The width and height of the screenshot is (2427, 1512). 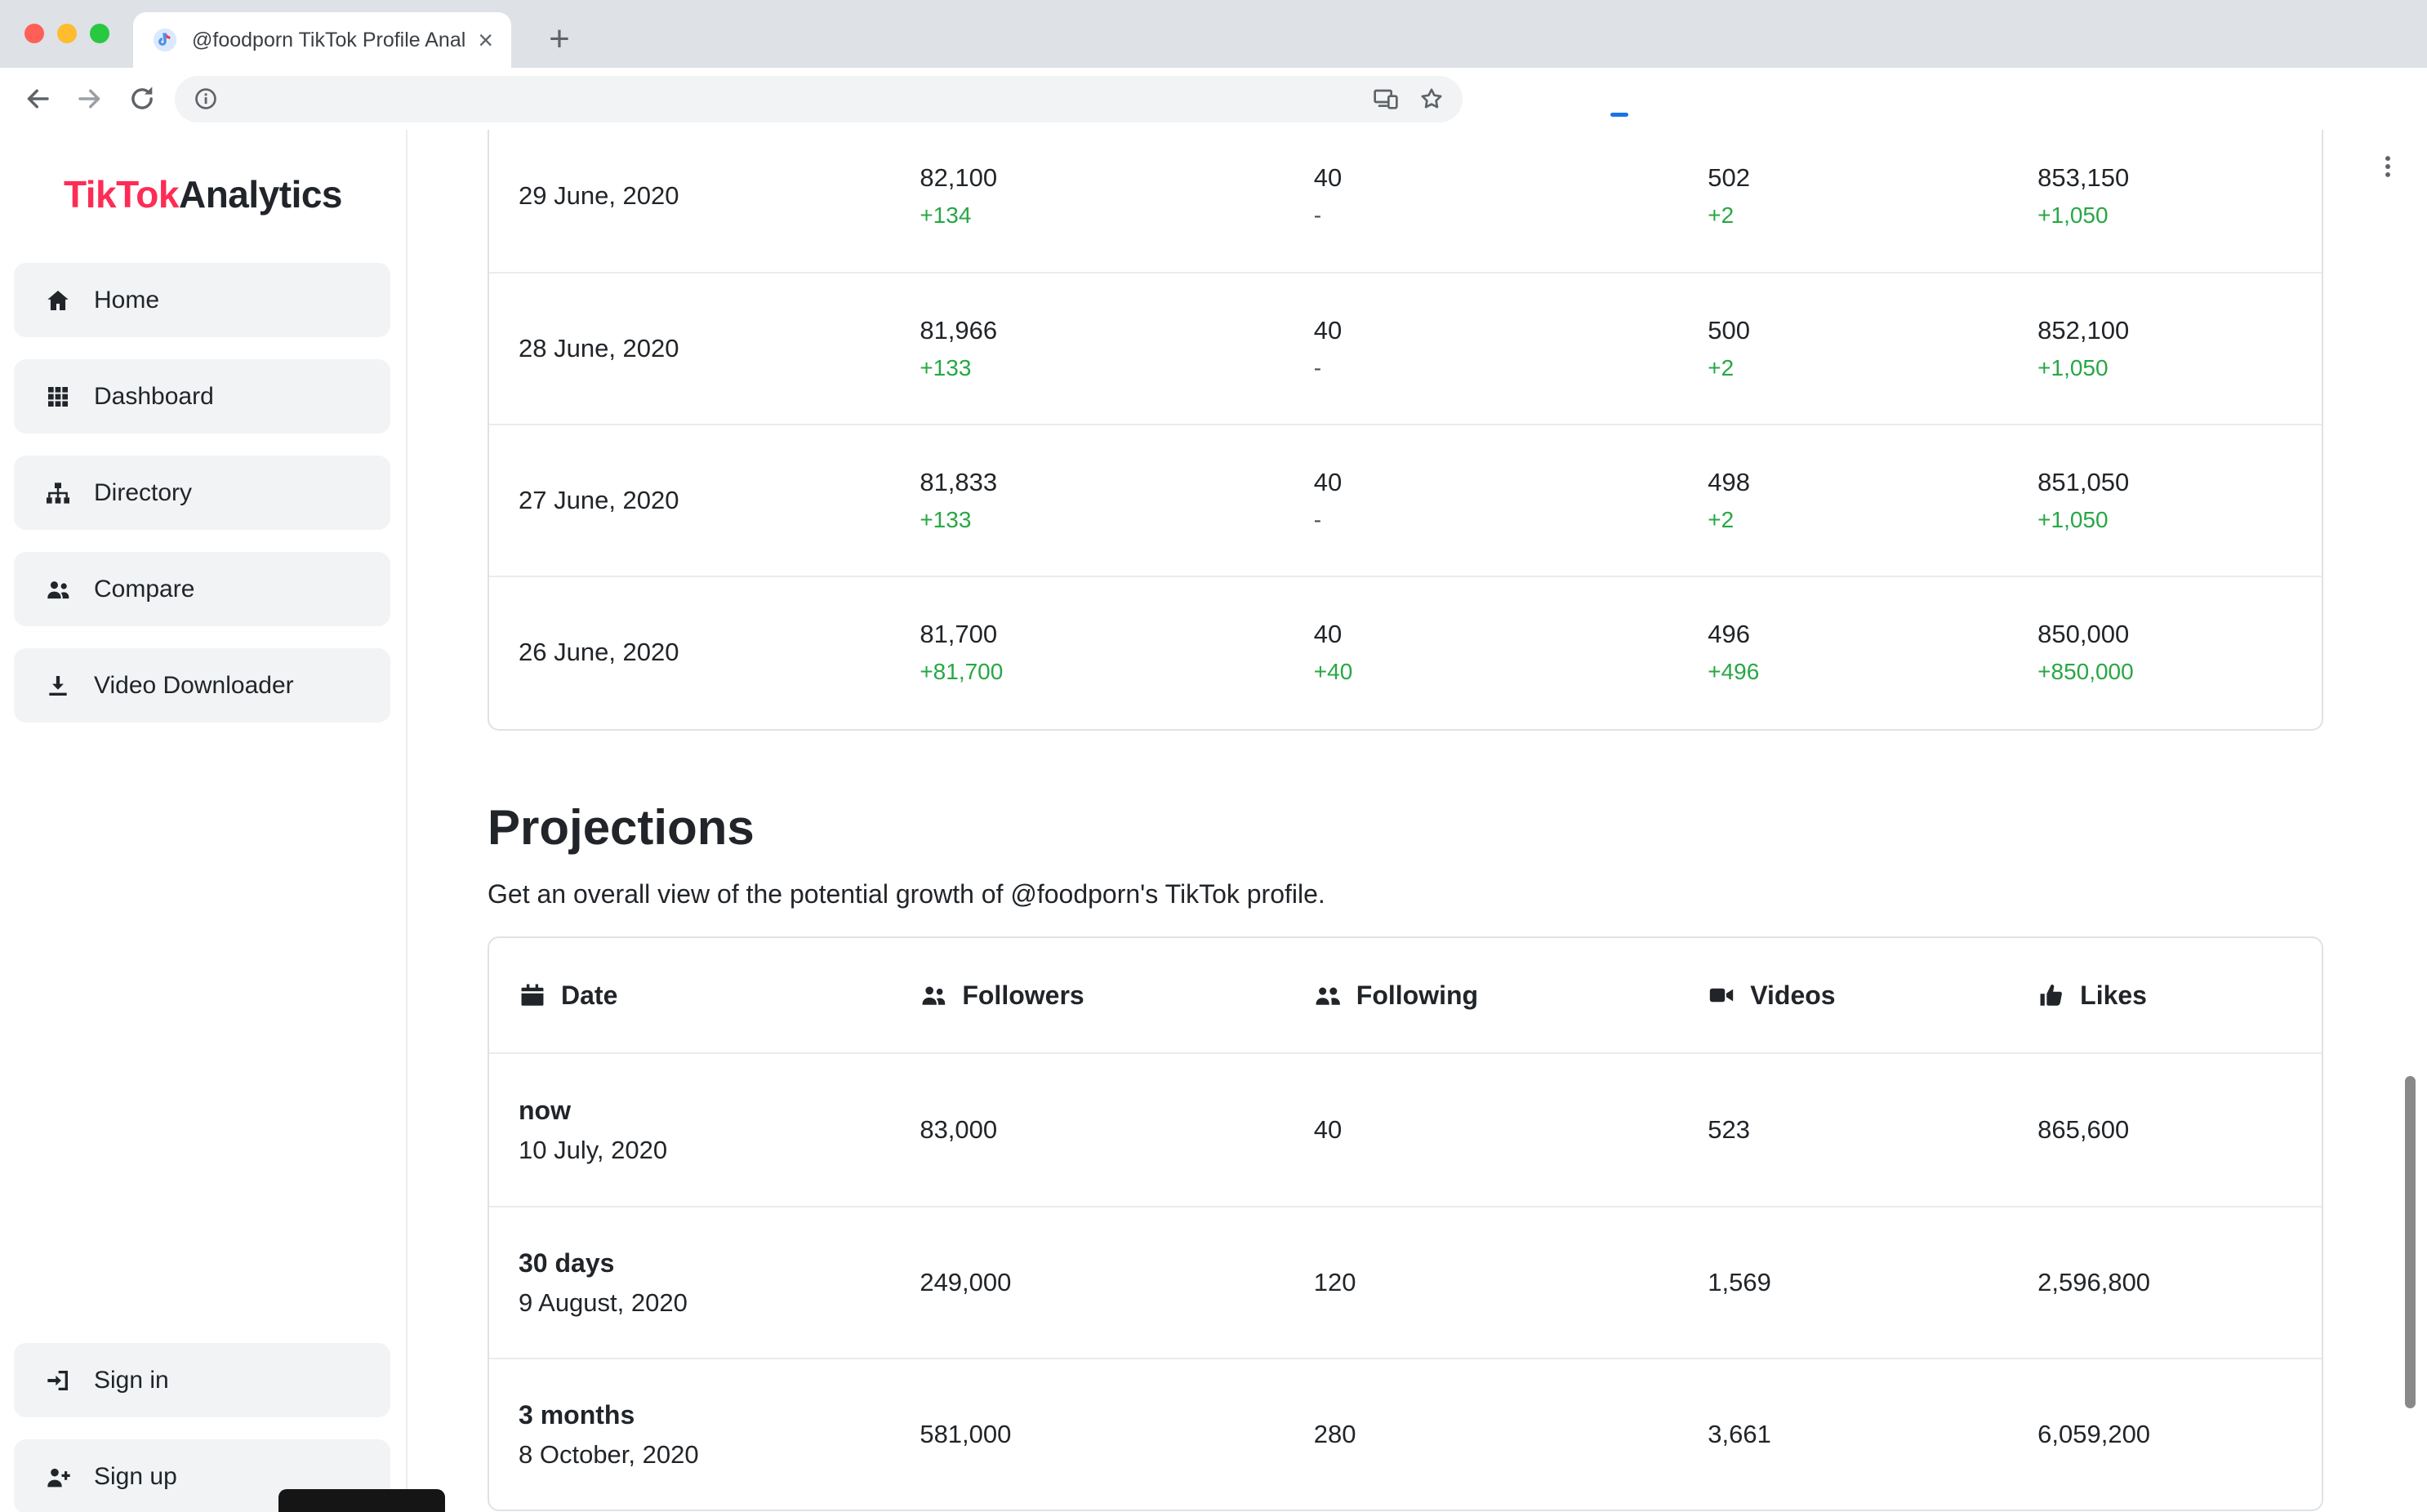 I want to click on sidebar-item-compare: Compare, so click(x=202, y=589).